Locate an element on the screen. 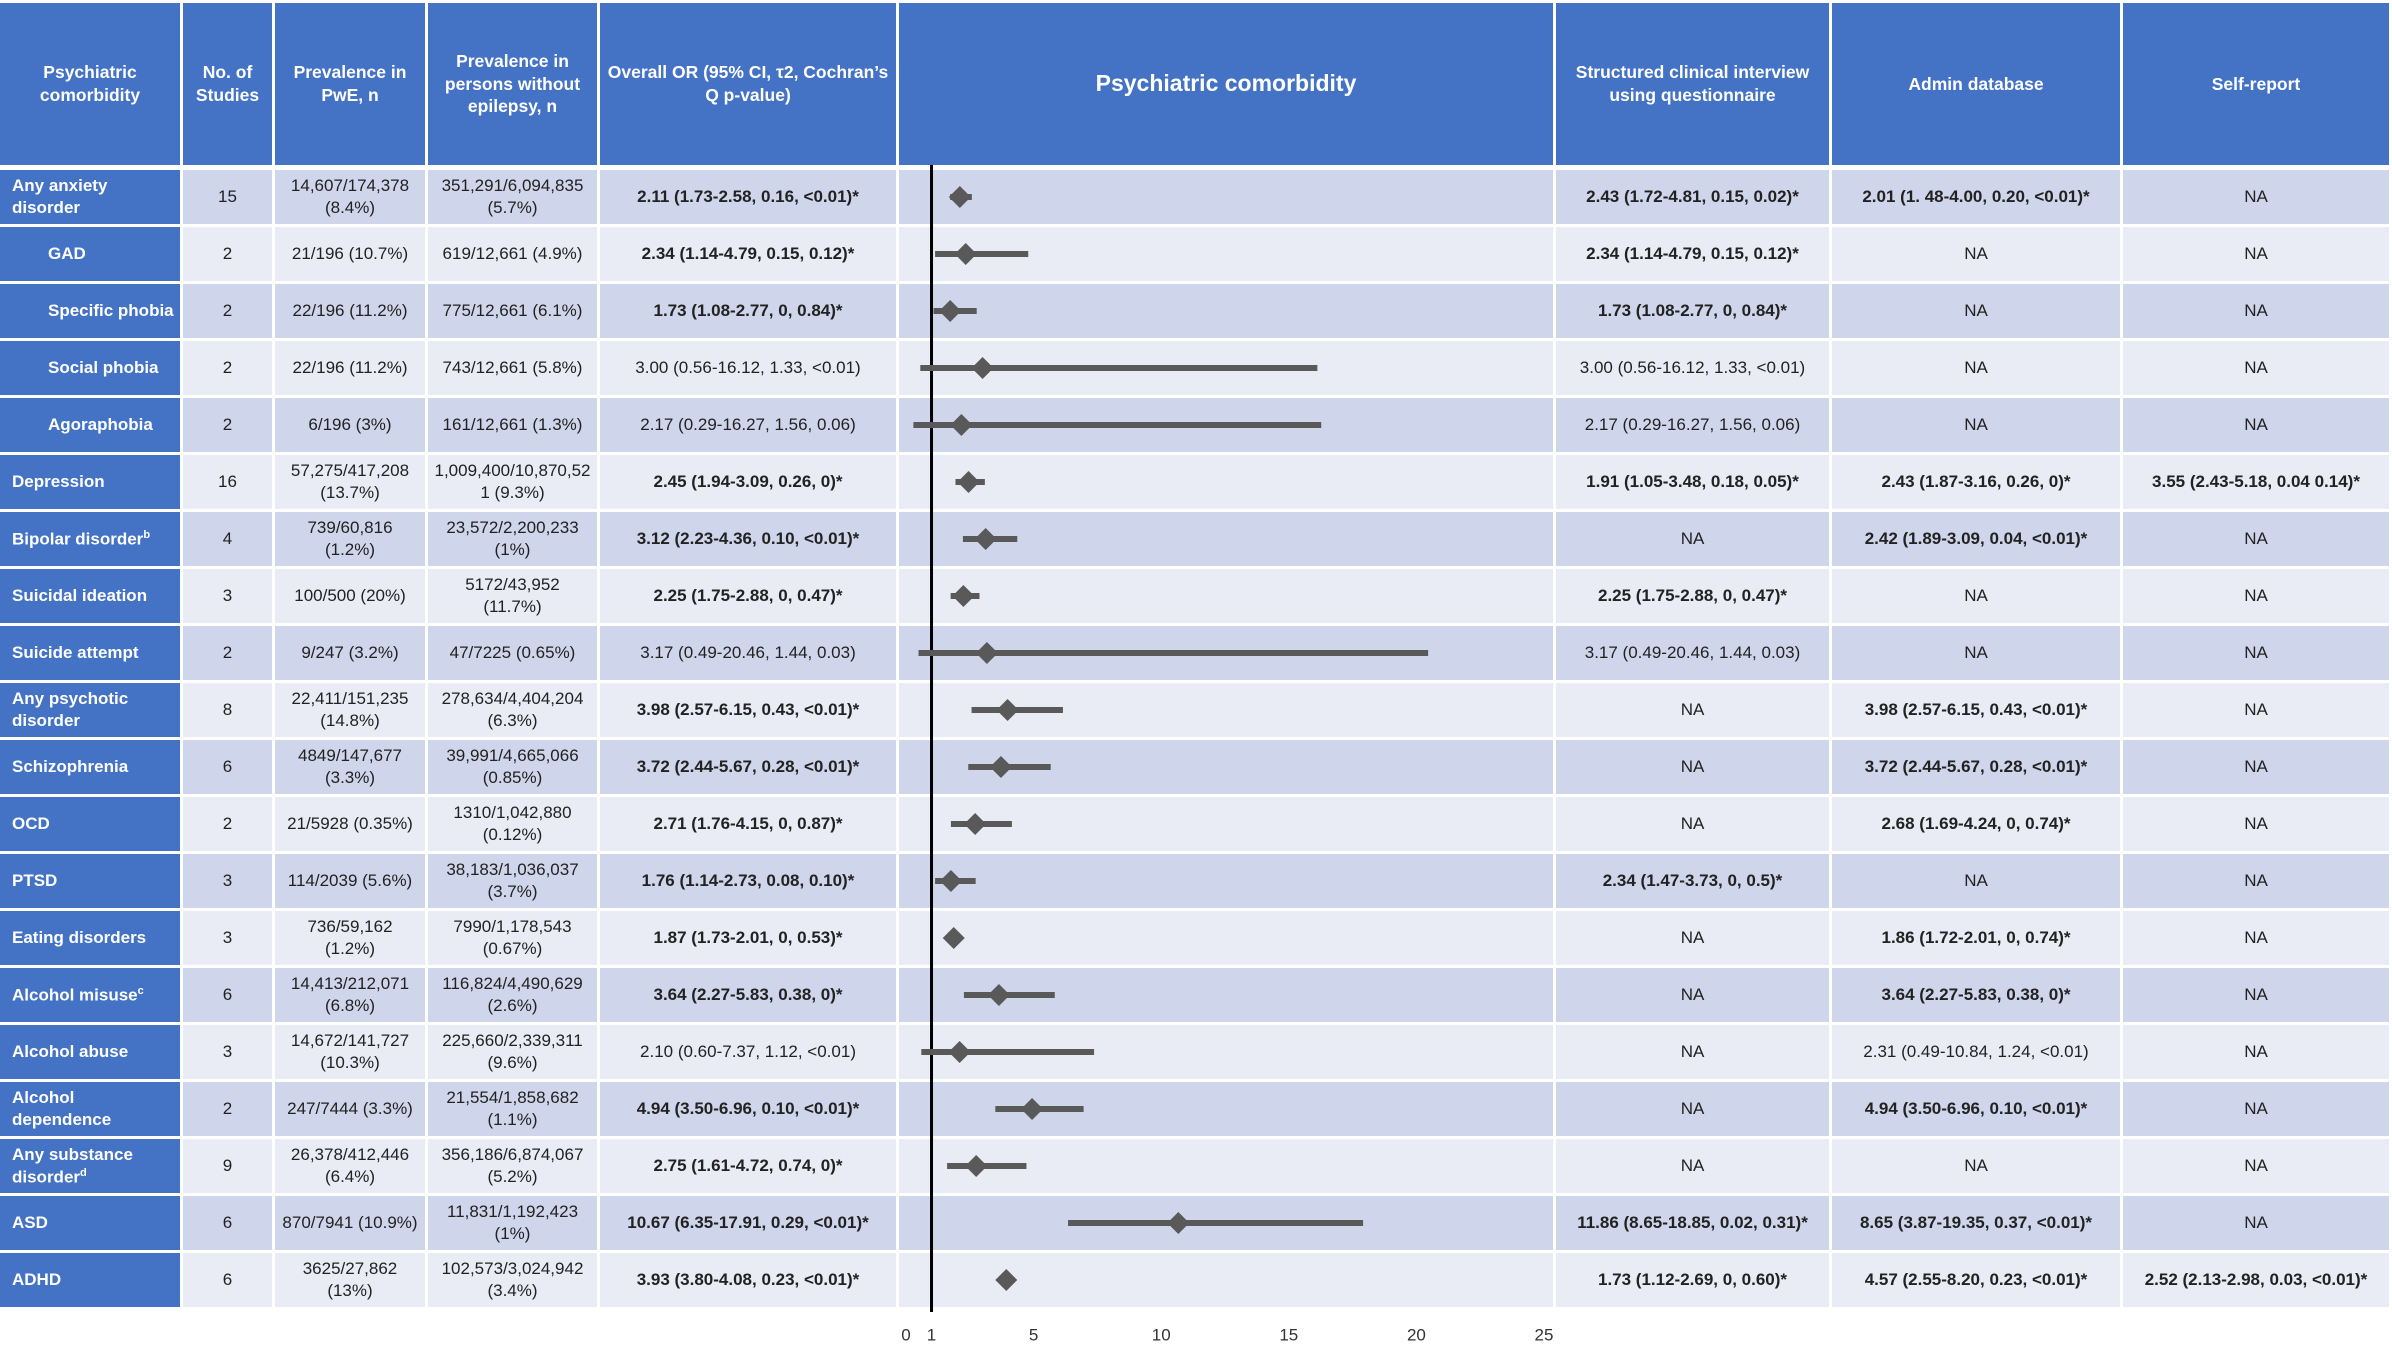  studies-cell: 2 is located at coordinates (227, 824).